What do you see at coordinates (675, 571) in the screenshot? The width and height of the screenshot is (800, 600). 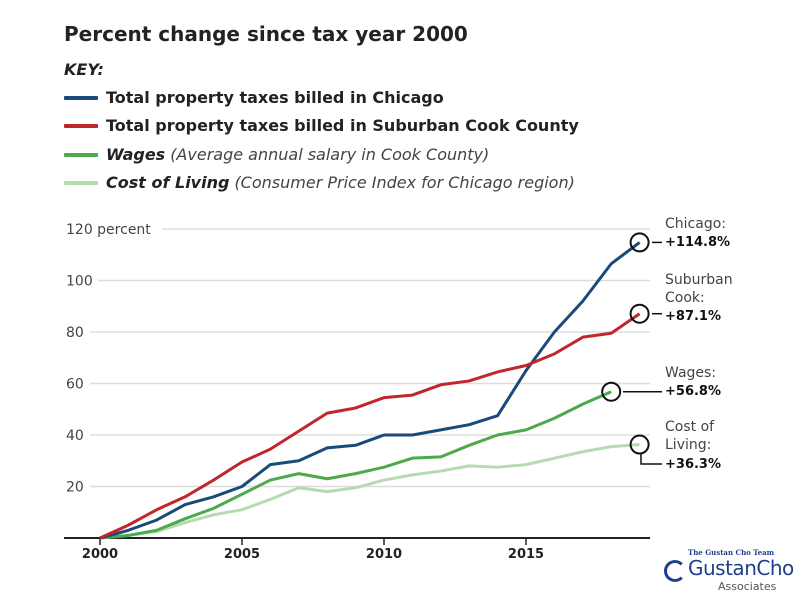 I see `logo-house-icon` at bounding box center [675, 571].